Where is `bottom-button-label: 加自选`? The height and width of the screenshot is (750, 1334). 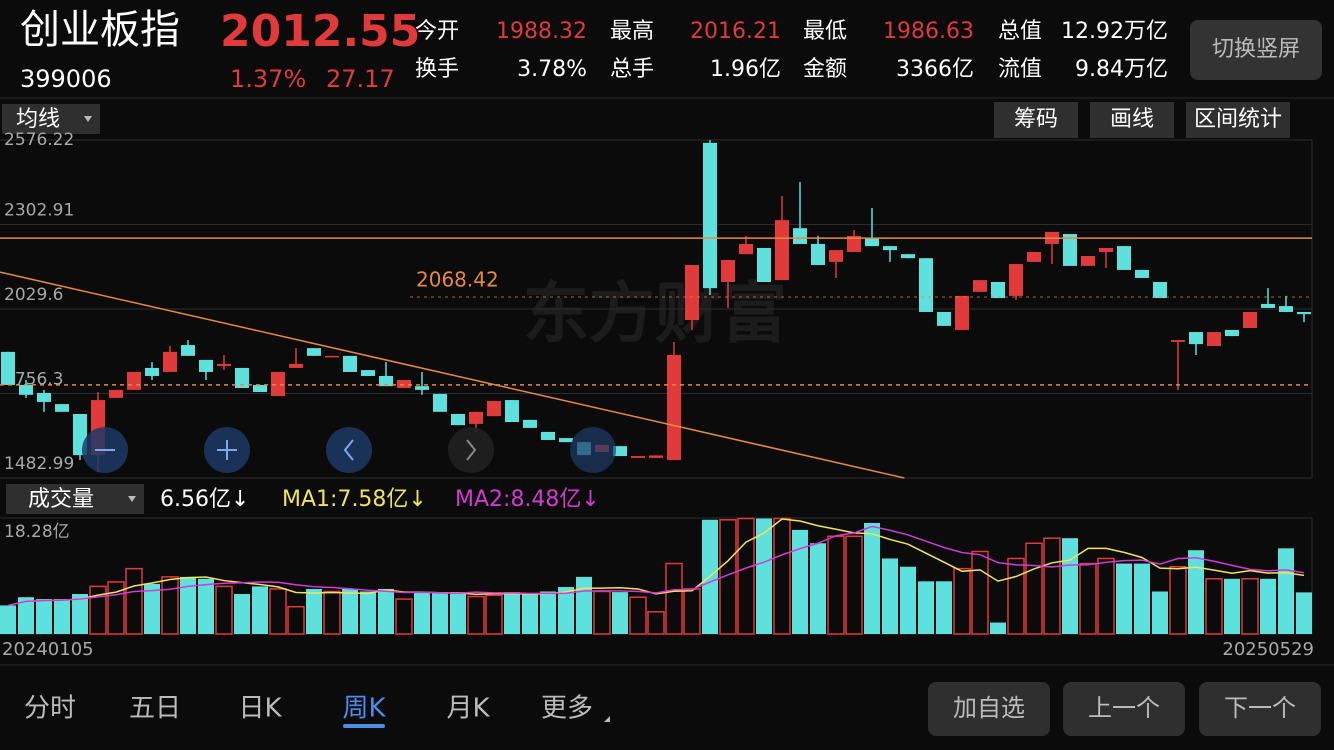
bottom-button-label: 加自选 is located at coordinates (989, 708).